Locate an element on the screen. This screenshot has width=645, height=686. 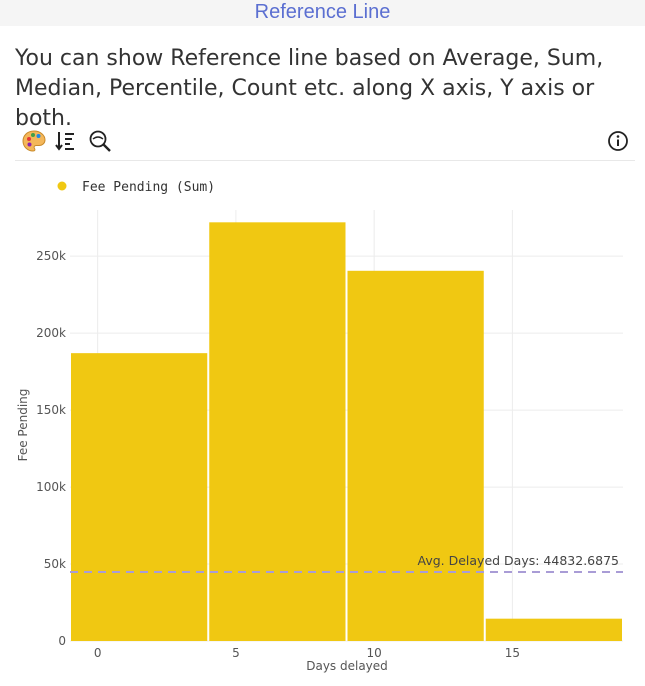
chart-toolbar is located at coordinates (325, 143).